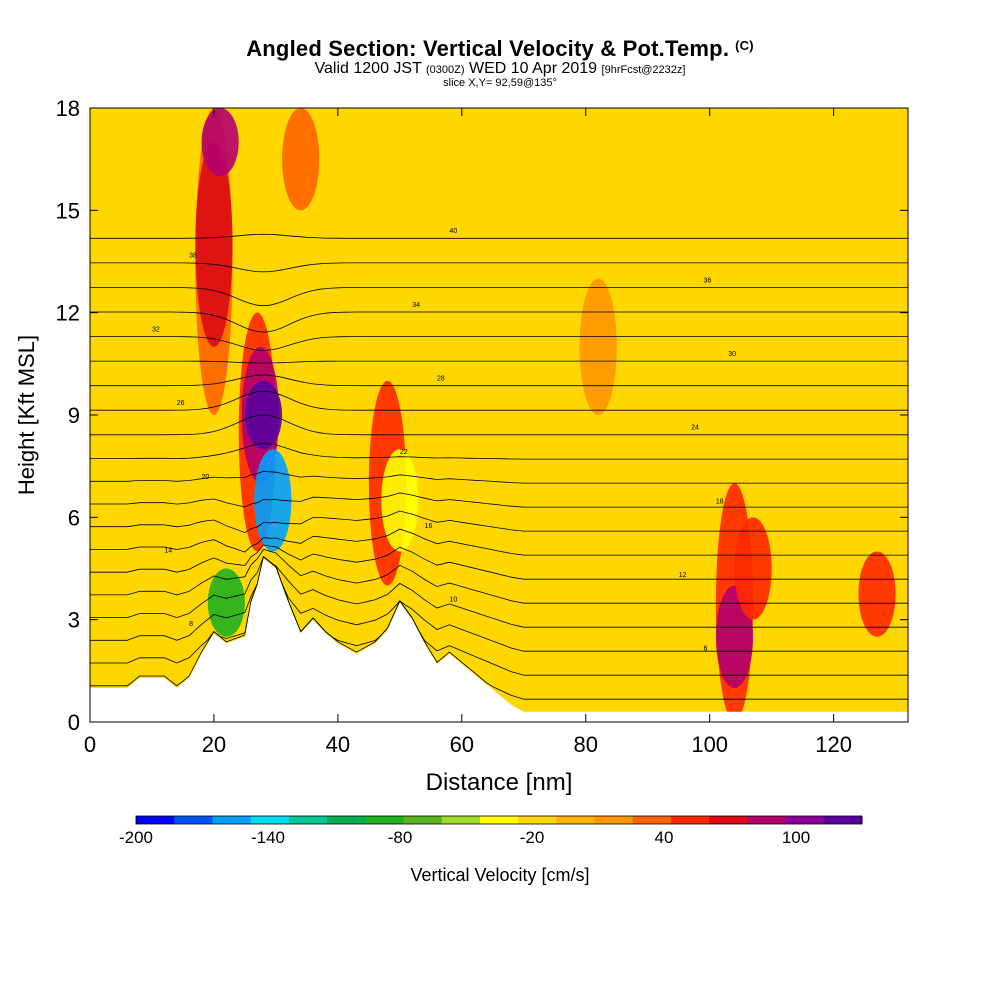  I want to click on colorbar-tick-label--20: -20, so click(532, 837).